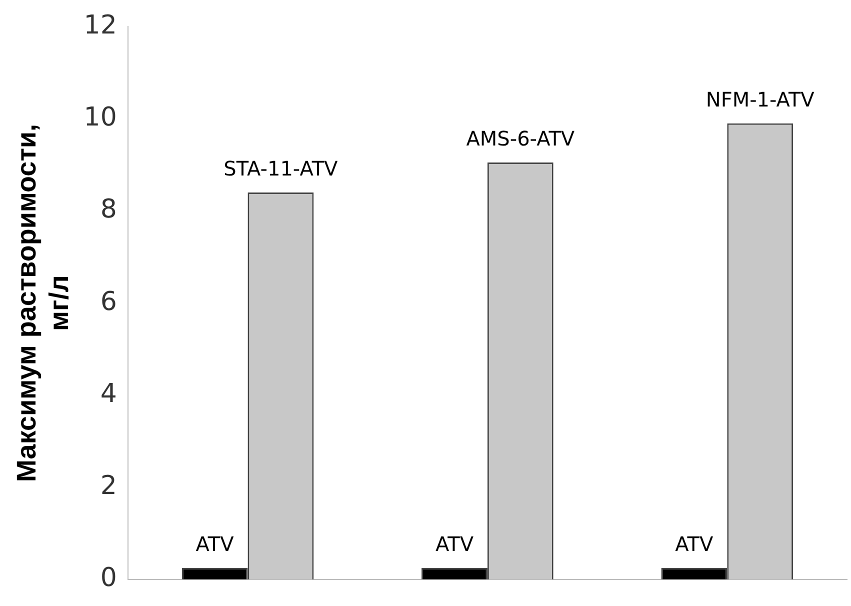  What do you see at coordinates (520, 138) in the screenshot?
I see `data-label: AMS-6-ATV` at bounding box center [520, 138].